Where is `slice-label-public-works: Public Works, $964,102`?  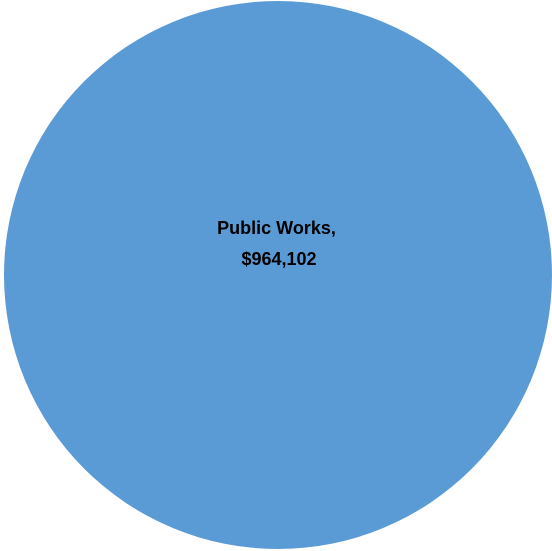
slice-label-public-works: Public Works, $964,102 is located at coordinates (279, 243).